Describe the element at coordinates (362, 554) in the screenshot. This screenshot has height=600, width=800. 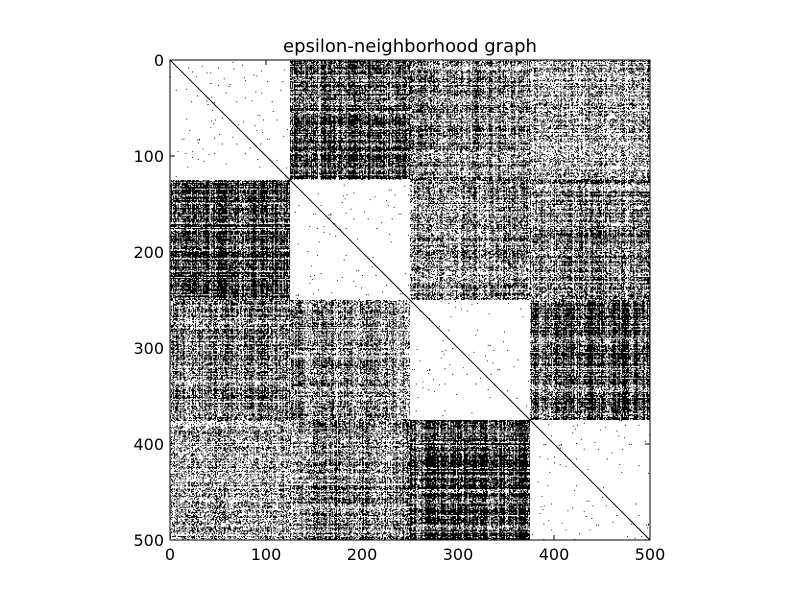
I see `x-tick-label: 200` at that location.